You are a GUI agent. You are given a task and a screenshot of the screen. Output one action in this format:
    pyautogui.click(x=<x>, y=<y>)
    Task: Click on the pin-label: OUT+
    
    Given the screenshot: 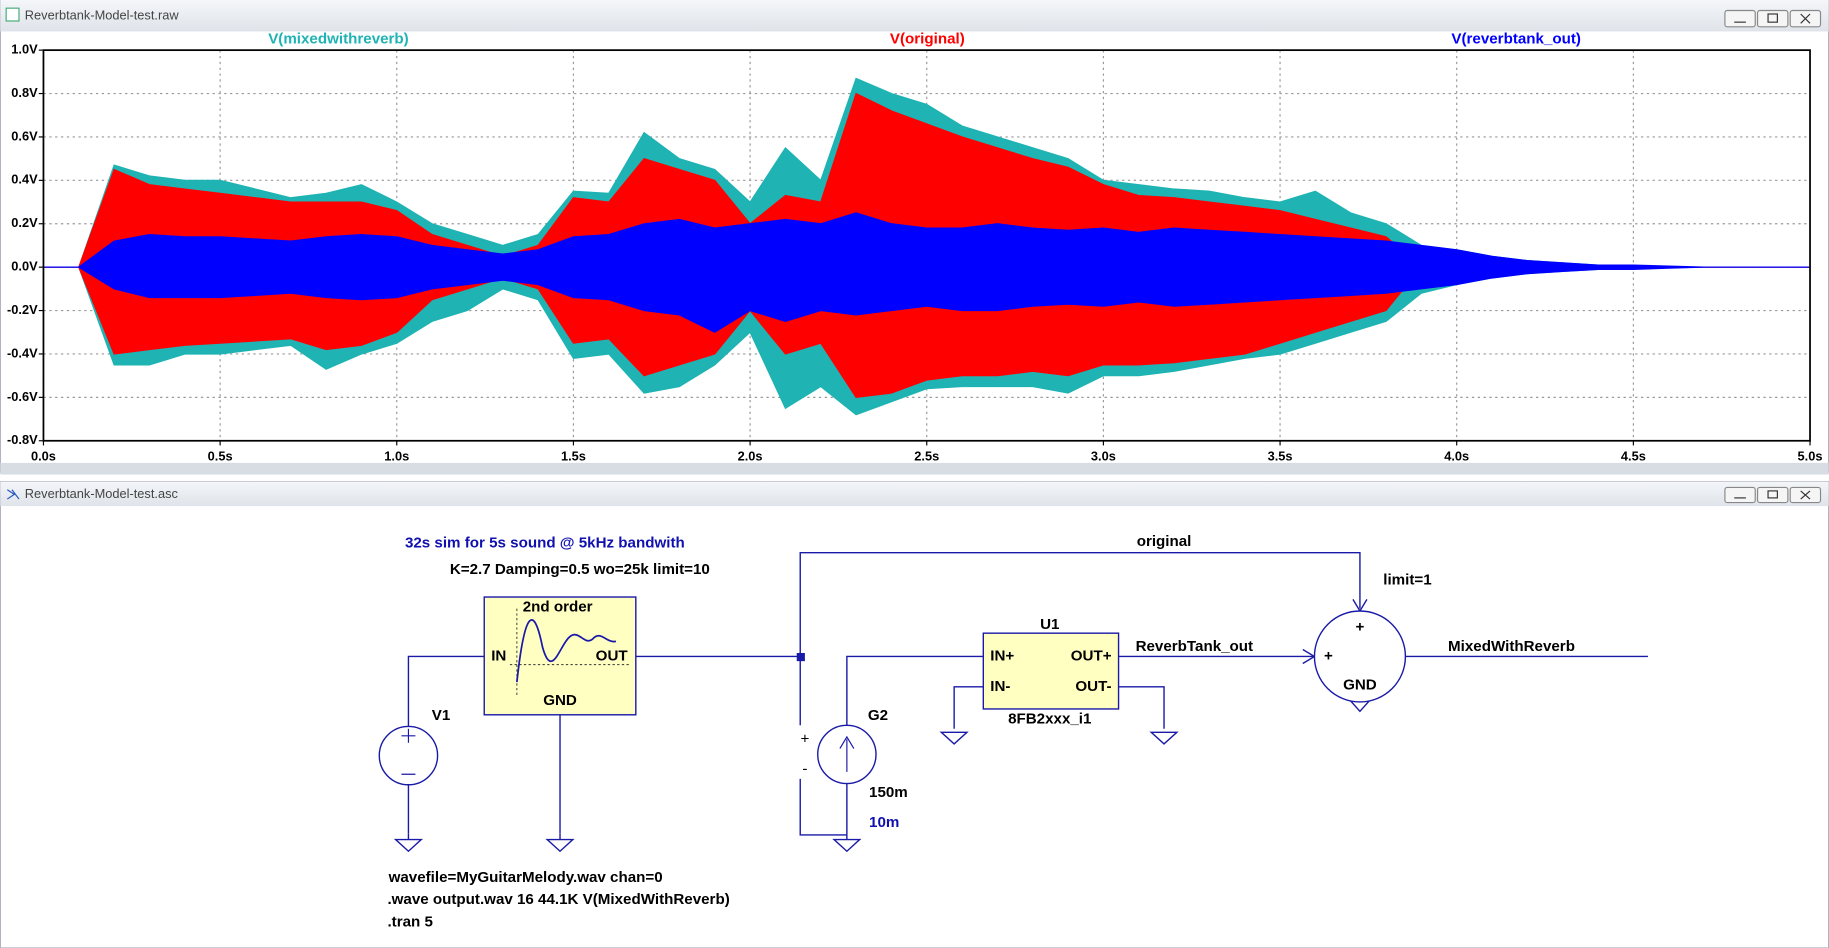 What is the action you would take?
    pyautogui.click(x=1091, y=655)
    